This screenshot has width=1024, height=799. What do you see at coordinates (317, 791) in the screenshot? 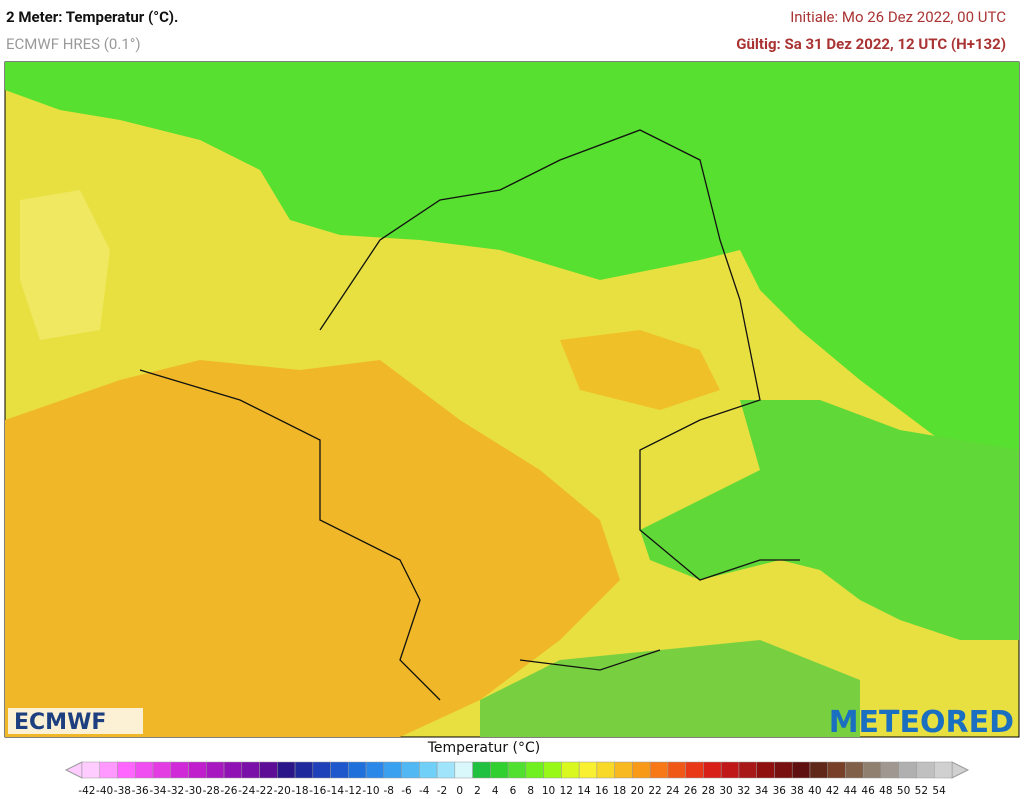
I see `tick-label: -16` at bounding box center [317, 791].